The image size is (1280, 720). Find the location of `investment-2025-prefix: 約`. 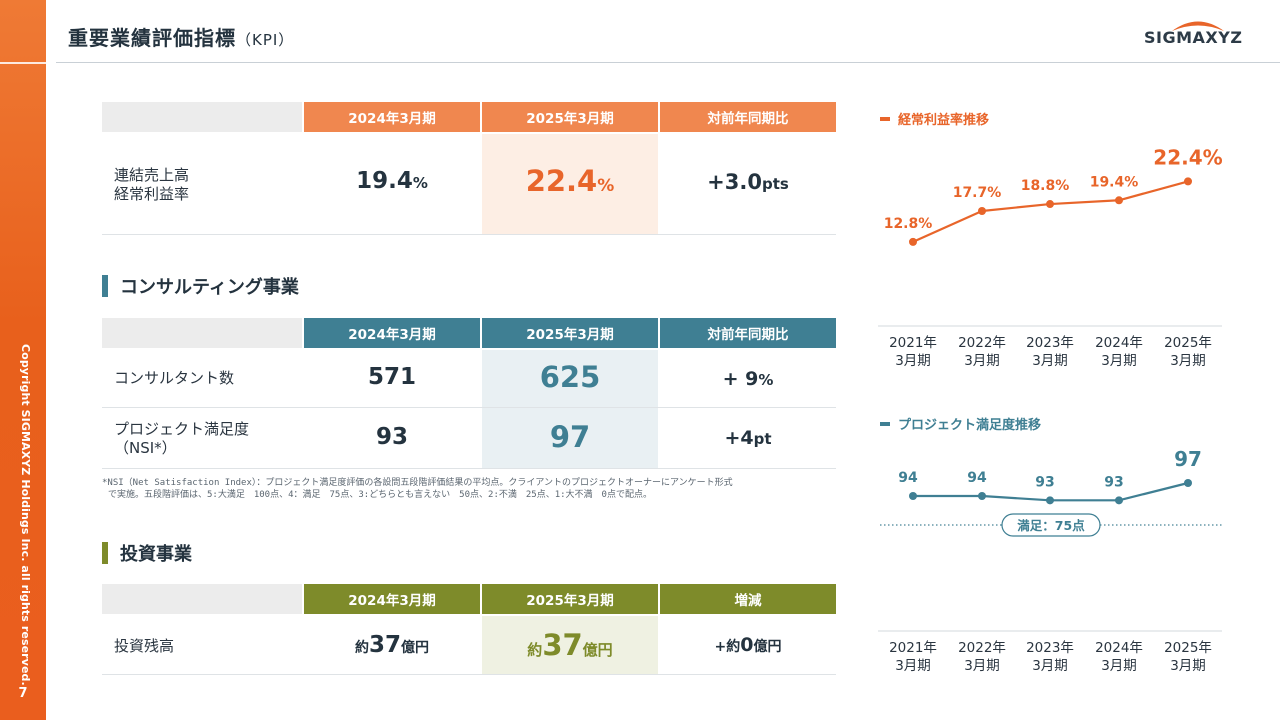

investment-2025-prefix: 約 is located at coordinates (535, 650).